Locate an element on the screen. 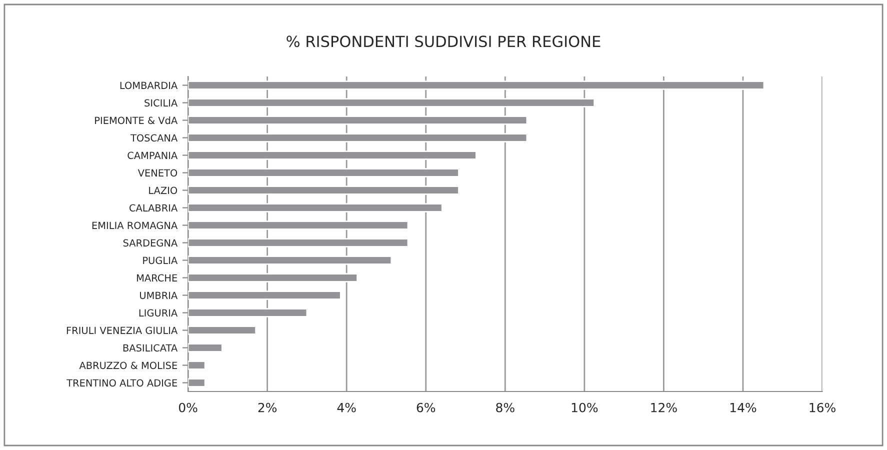 This screenshot has height=450, width=887. x-tick-label: 16% is located at coordinates (823, 407).